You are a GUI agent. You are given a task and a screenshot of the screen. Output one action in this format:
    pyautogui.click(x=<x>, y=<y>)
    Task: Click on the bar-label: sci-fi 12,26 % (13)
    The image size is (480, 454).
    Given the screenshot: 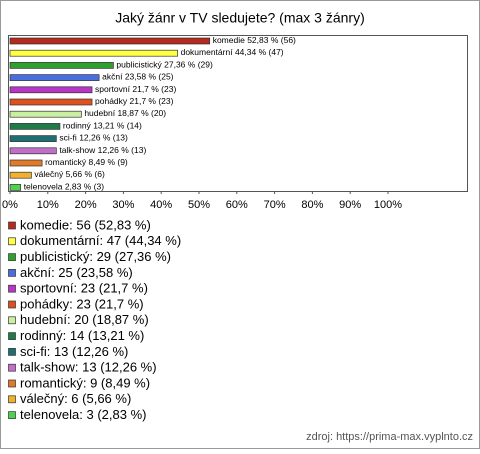 What is the action you would take?
    pyautogui.click(x=93, y=138)
    